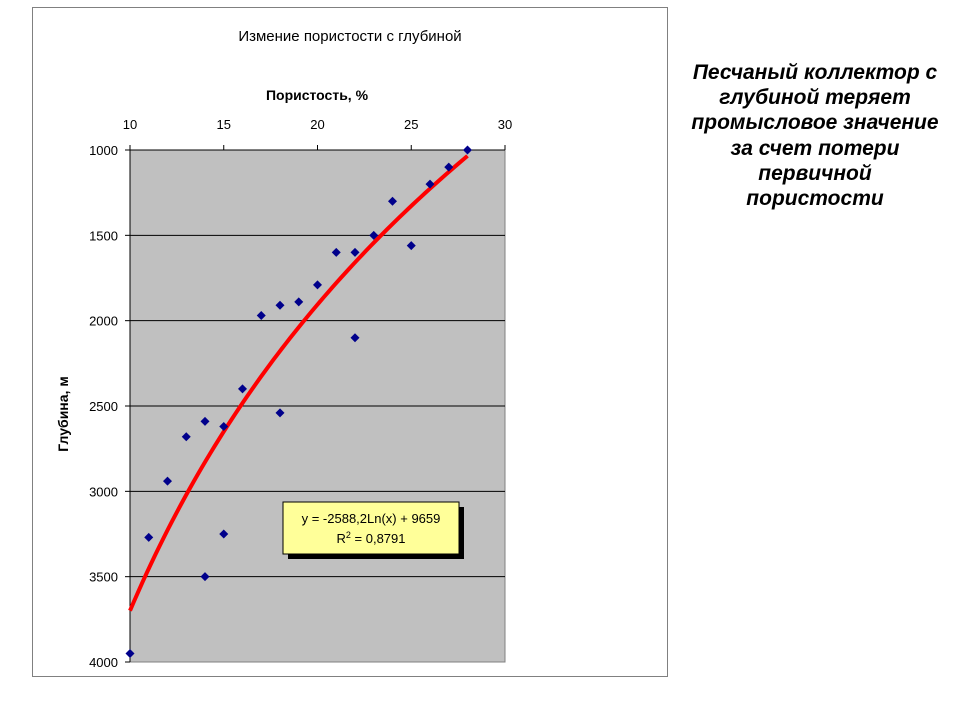  I want to click on y-tick-label: 4000, so click(103, 662).